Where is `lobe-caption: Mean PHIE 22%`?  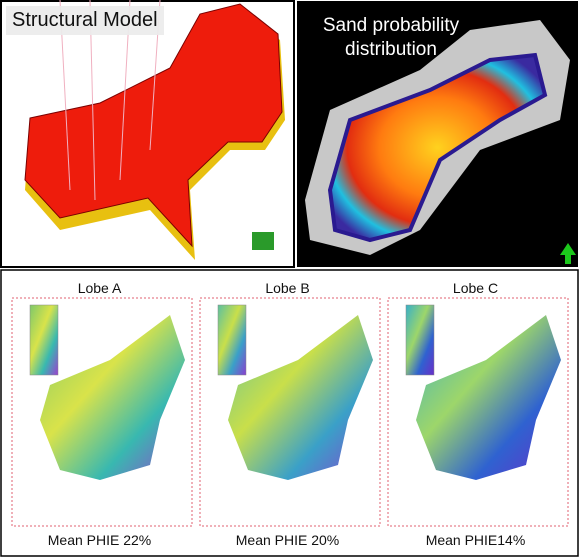 lobe-caption: Mean PHIE 22% is located at coordinates (99, 540).